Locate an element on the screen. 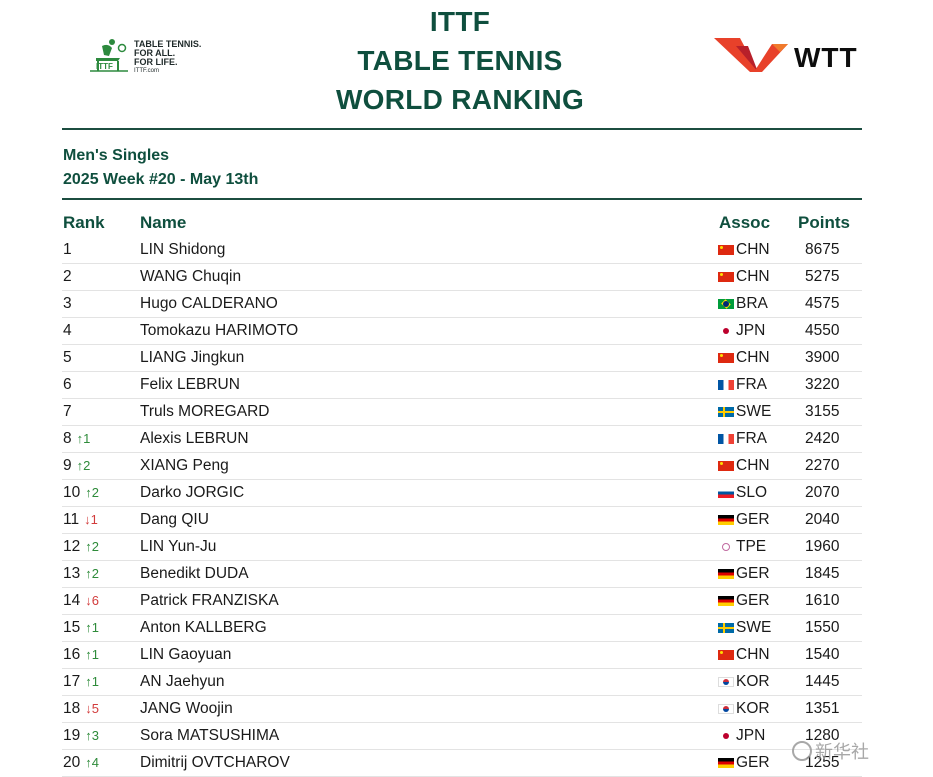 Image resolution: width=933 pixels, height=777 pixels. points-cell: 8675 is located at coordinates (822, 249).